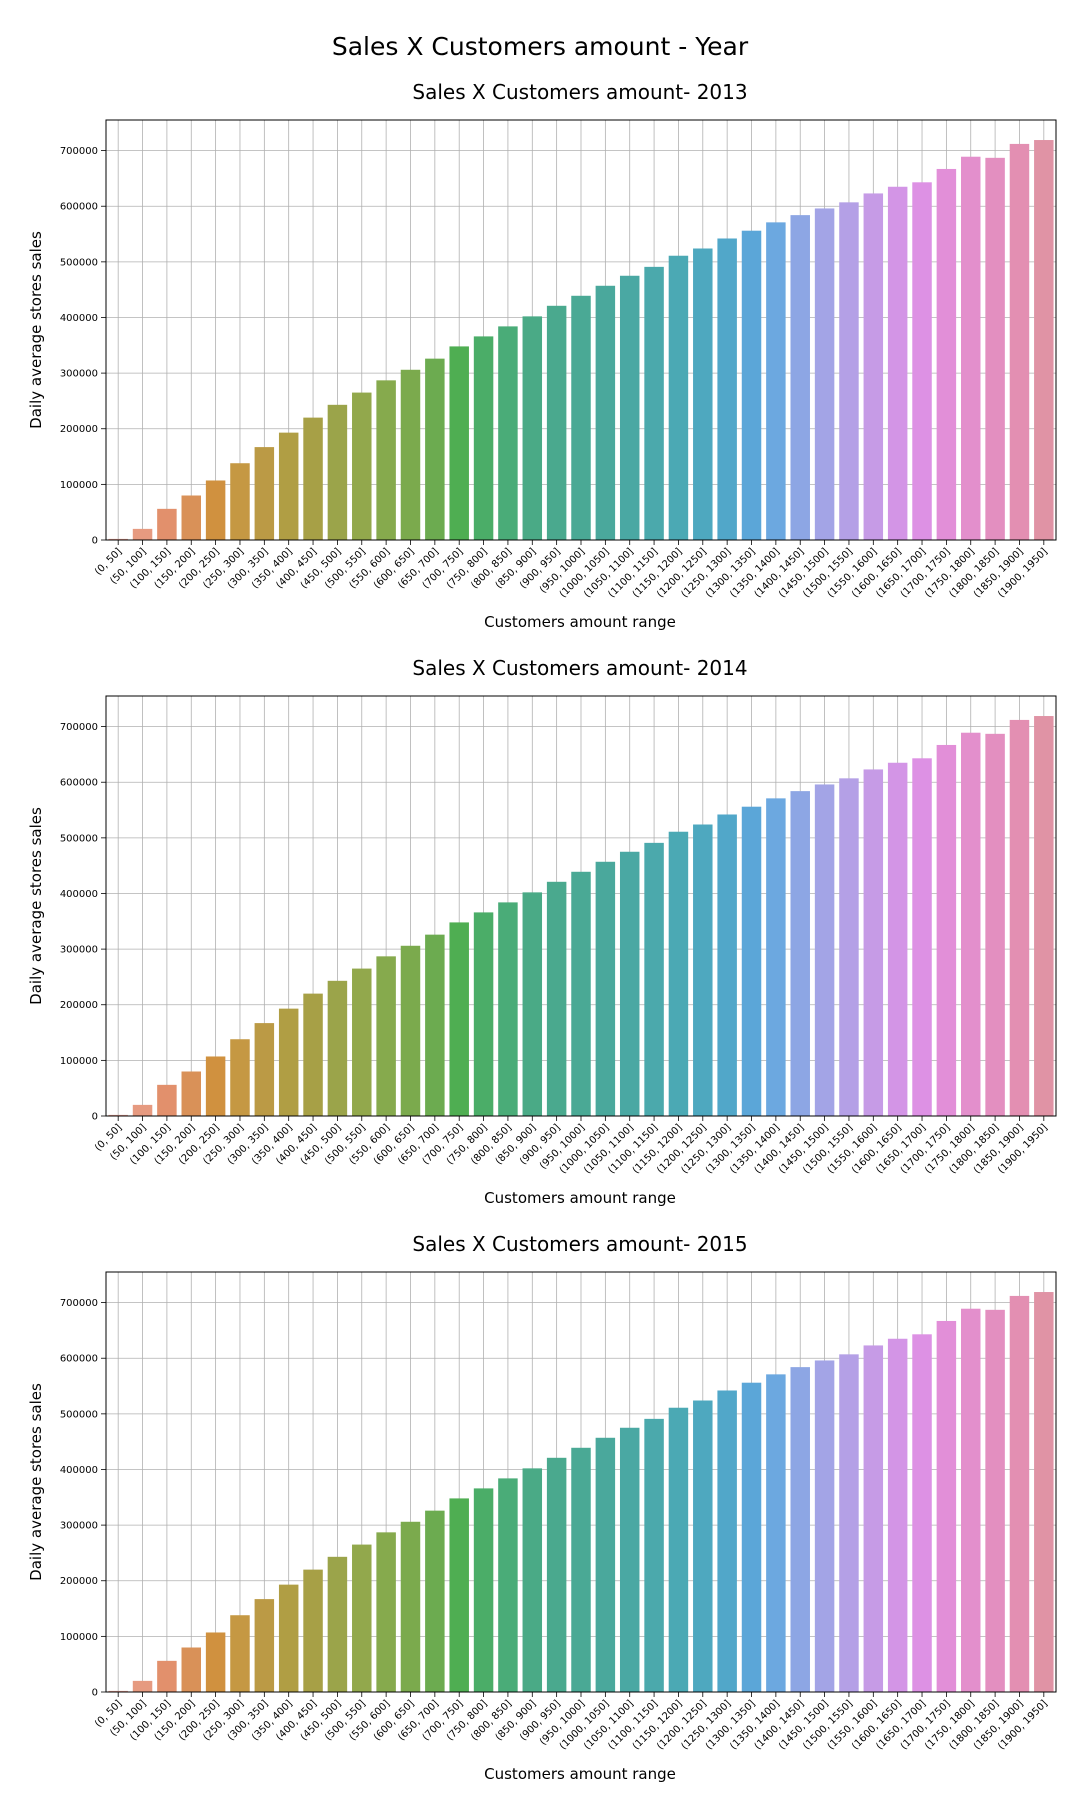 The image size is (1080, 1800). What do you see at coordinates (540, 46) in the screenshot?
I see `figure-title: Sales X Customers amount - Year` at bounding box center [540, 46].